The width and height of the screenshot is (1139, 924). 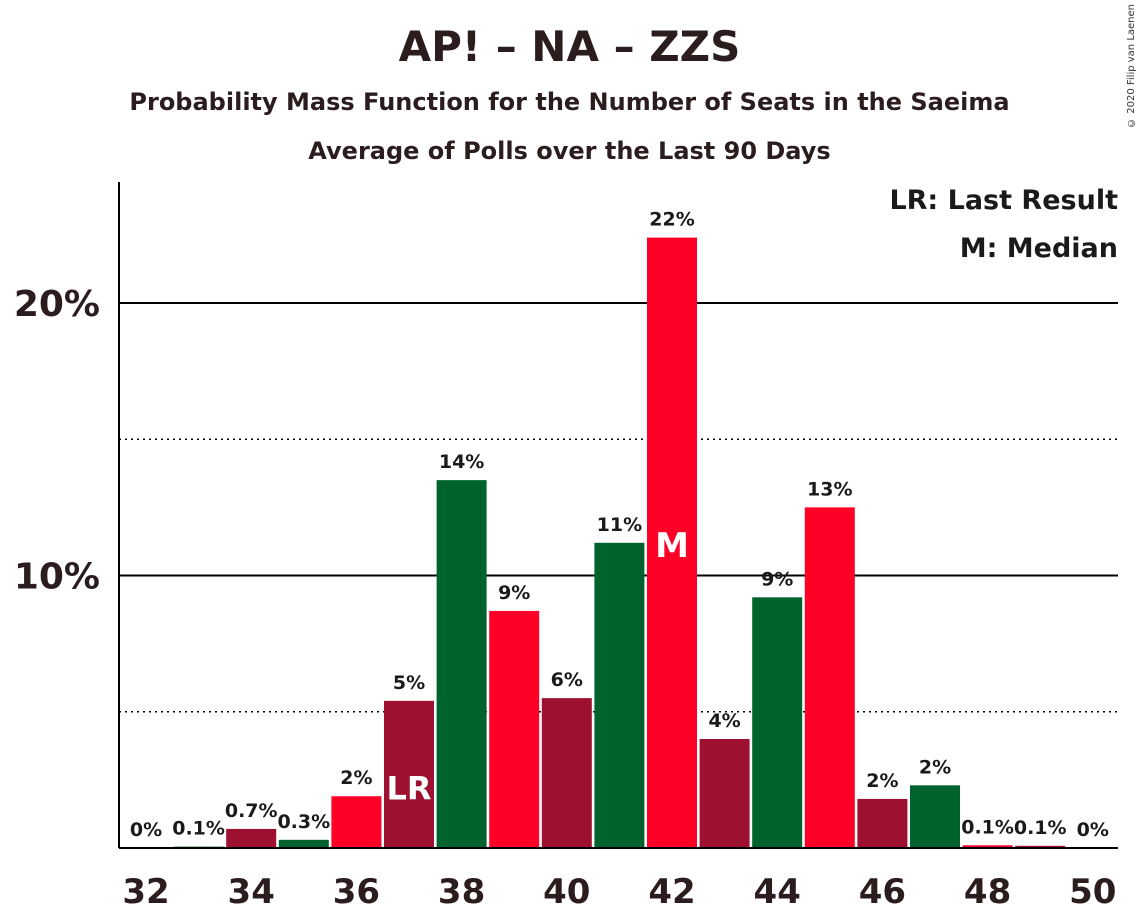 I want to click on data-label-seat-50: 0%, so click(x=1093, y=830).